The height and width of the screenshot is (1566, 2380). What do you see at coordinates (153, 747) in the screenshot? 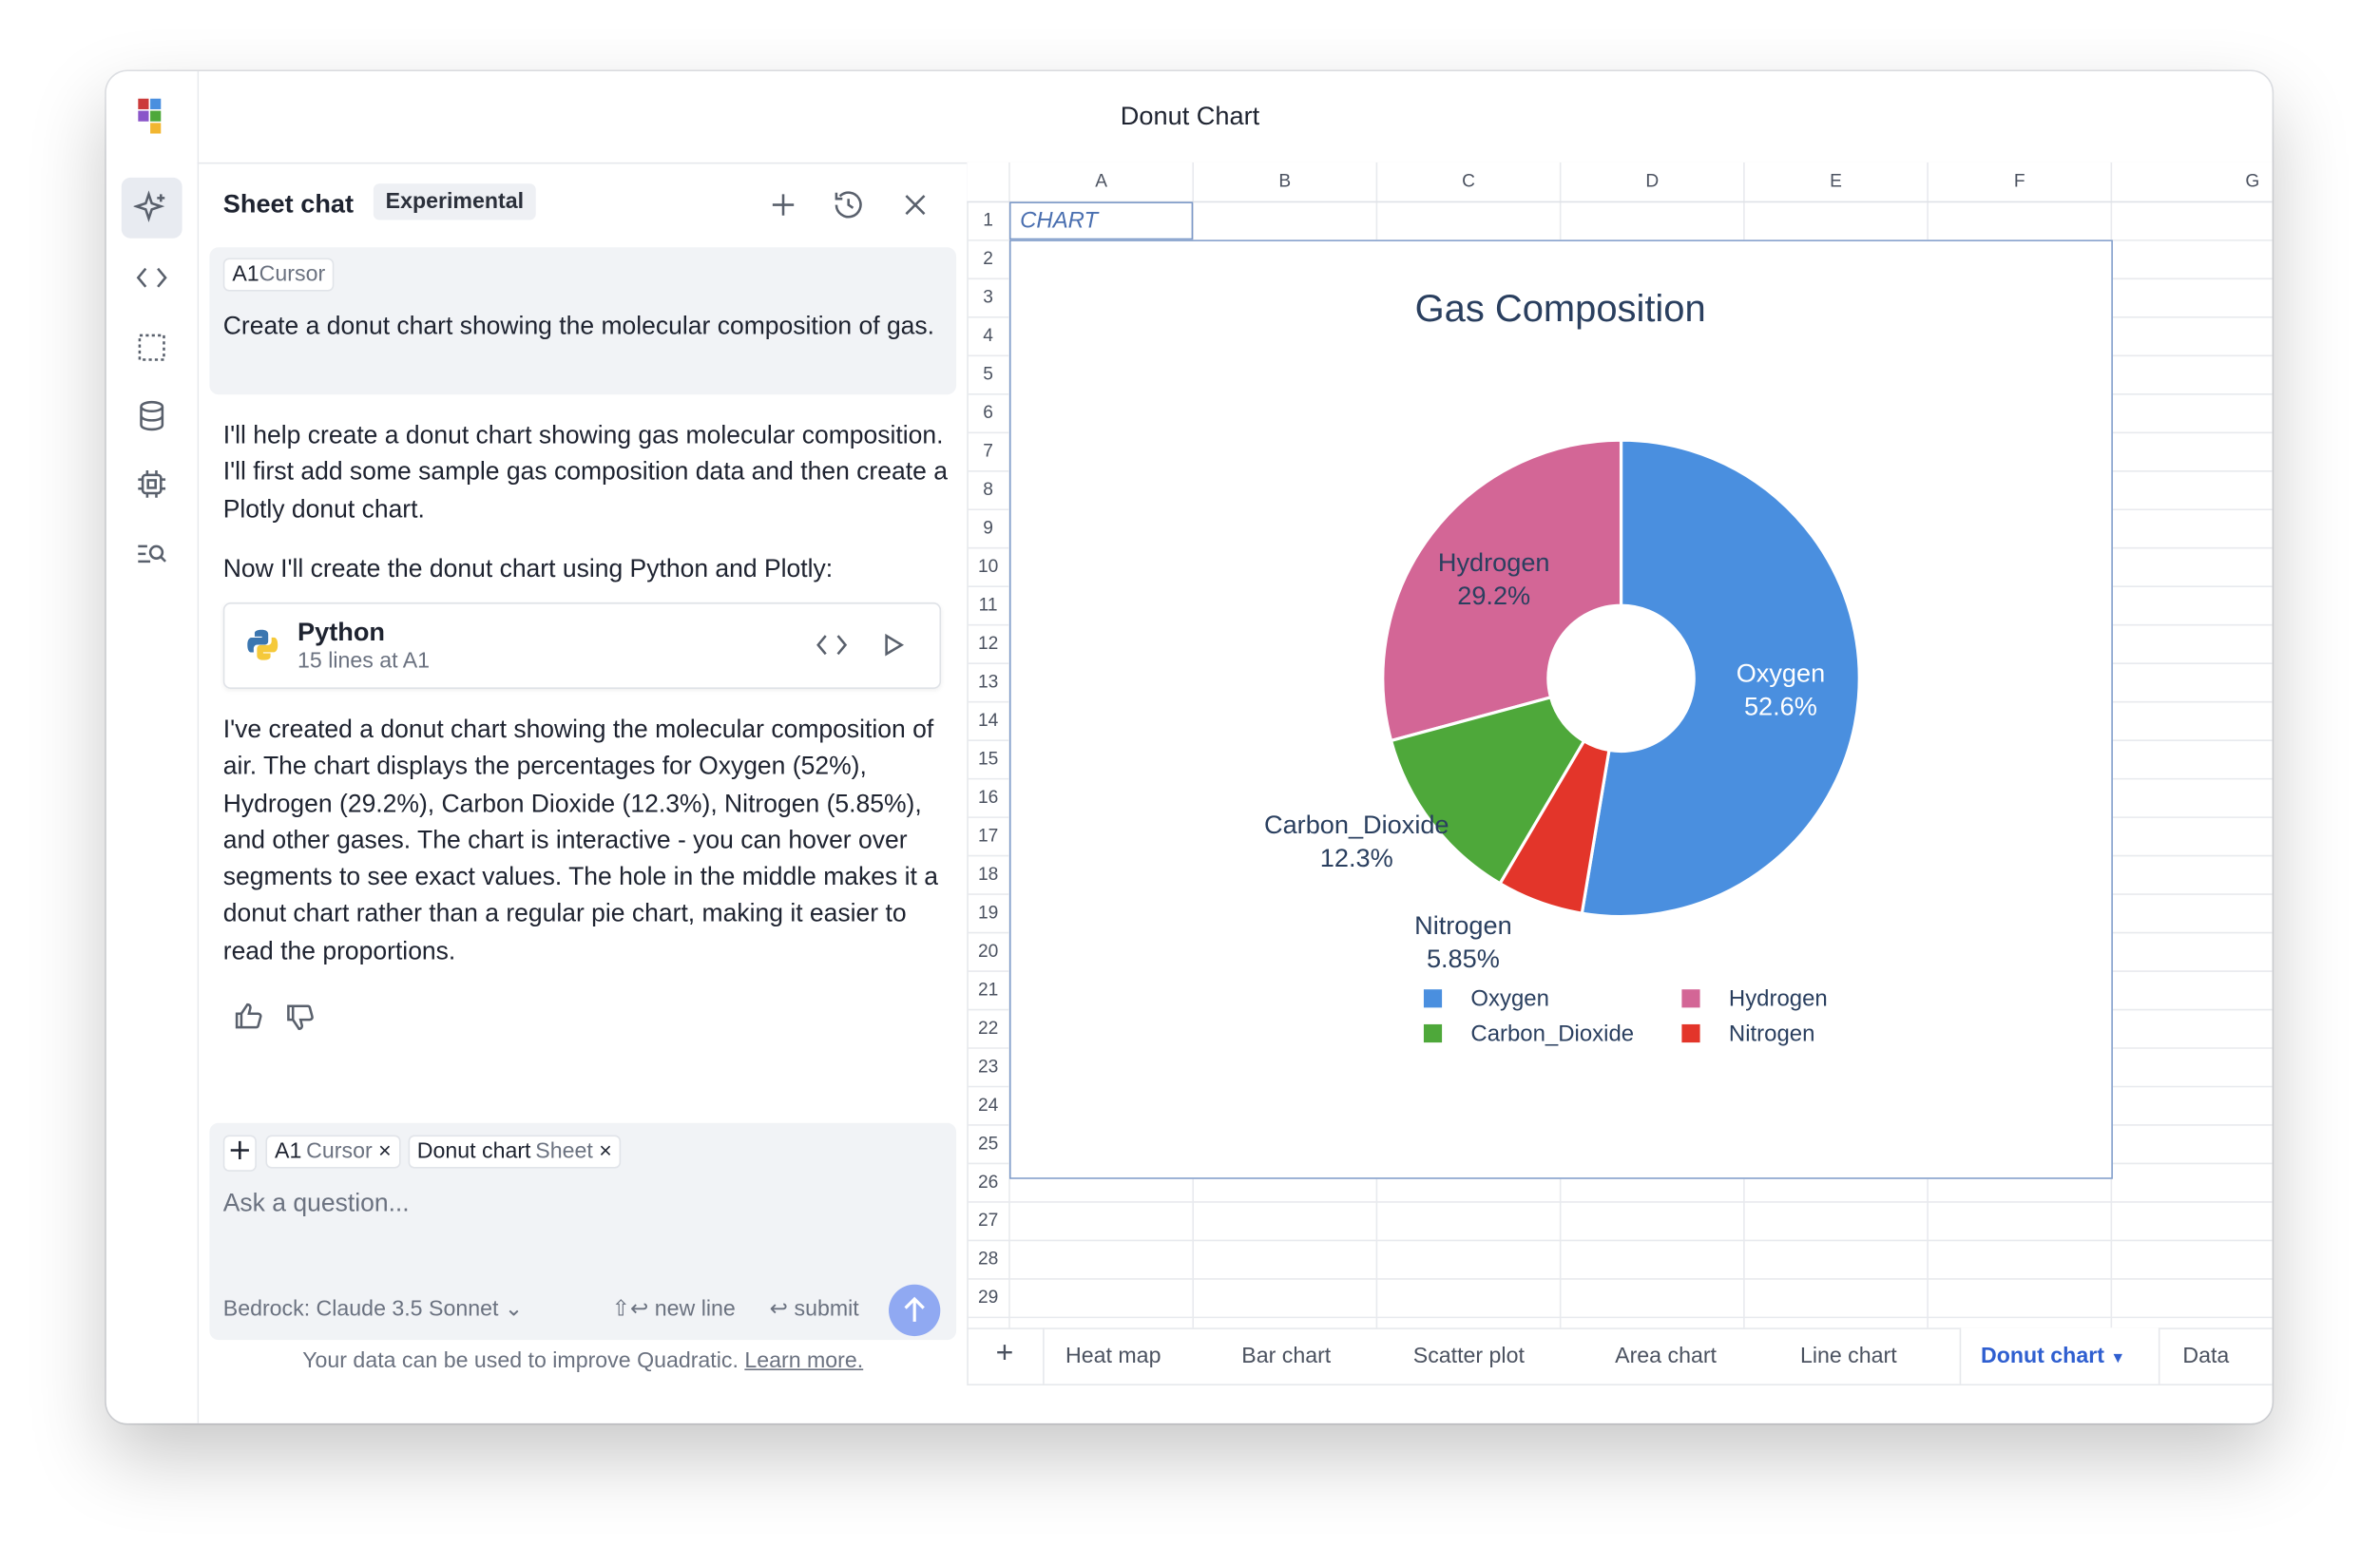
I see `icon-bar` at bounding box center [153, 747].